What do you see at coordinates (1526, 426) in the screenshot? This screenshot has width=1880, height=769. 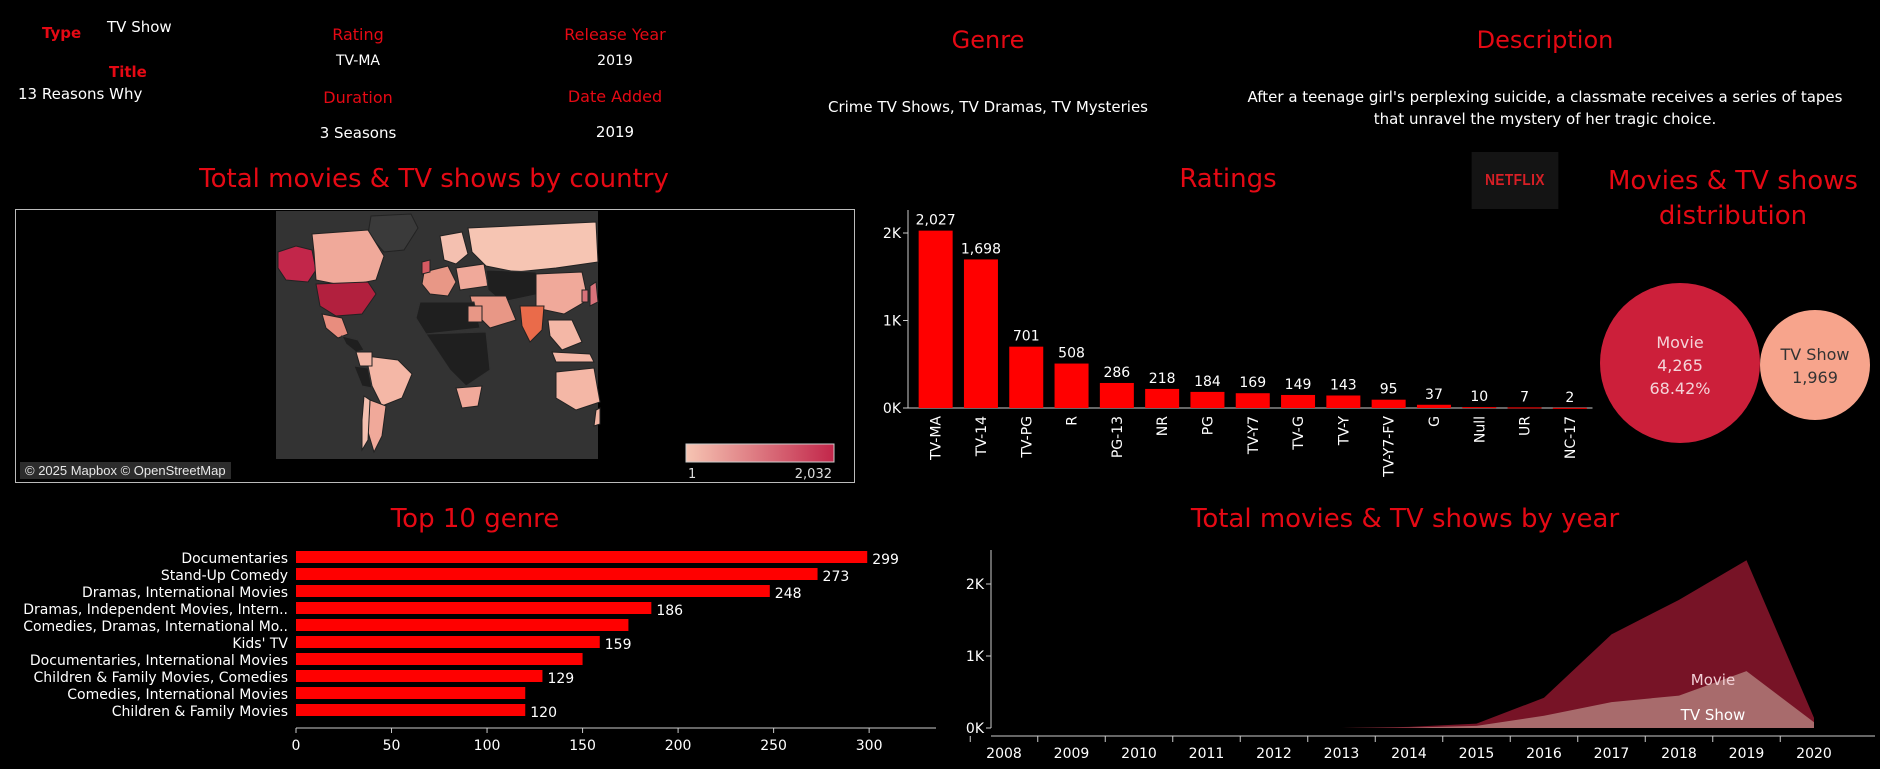 I see `ratings-category-label: UR` at bounding box center [1526, 426].